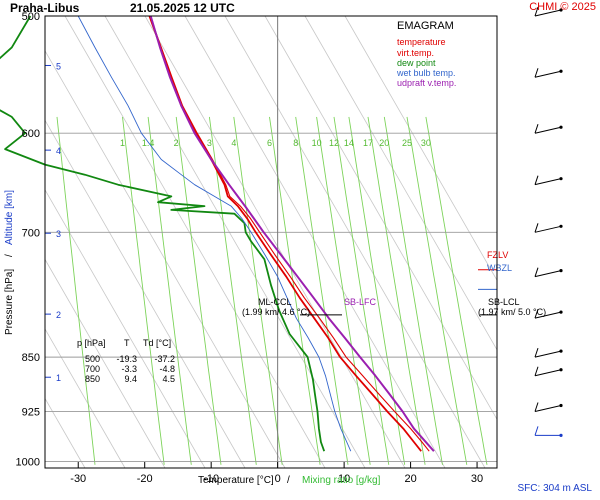 The width and height of the screenshot is (600, 500). What do you see at coordinates (289, 480) in the screenshot?
I see `x-axis-title: Temperature [°C] / Mixing ratio [g/kg]` at bounding box center [289, 480].